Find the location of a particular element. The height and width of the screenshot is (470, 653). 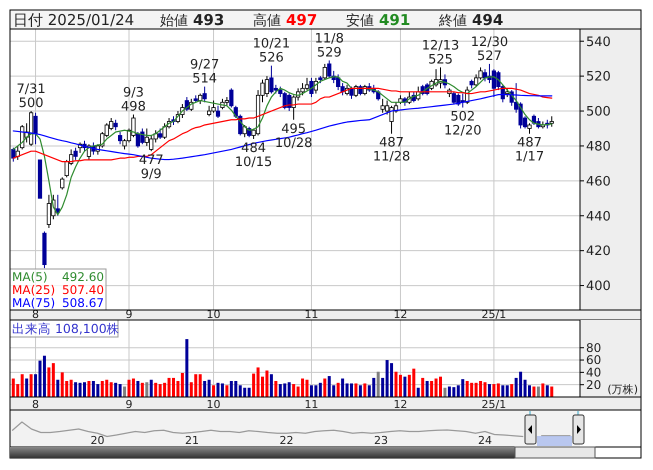

text: MA(5) 492.60 is located at coordinates (58, 277).